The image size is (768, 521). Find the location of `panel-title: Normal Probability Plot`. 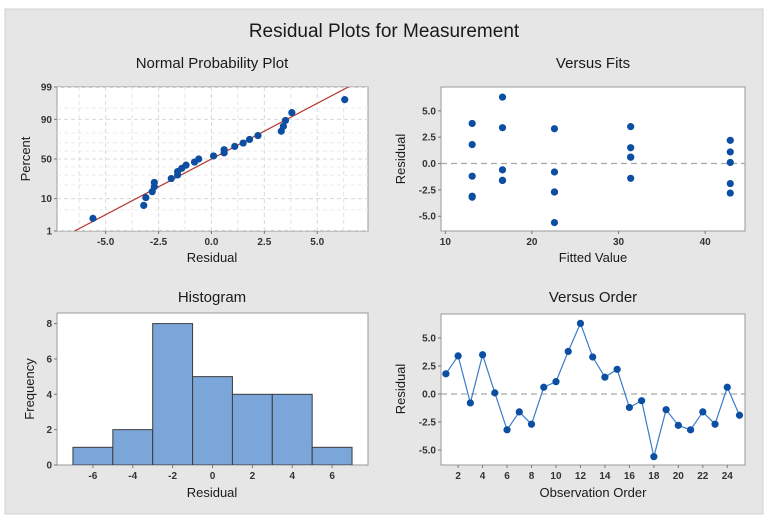

panel-title: Normal Probability Plot is located at coordinates (212, 63).